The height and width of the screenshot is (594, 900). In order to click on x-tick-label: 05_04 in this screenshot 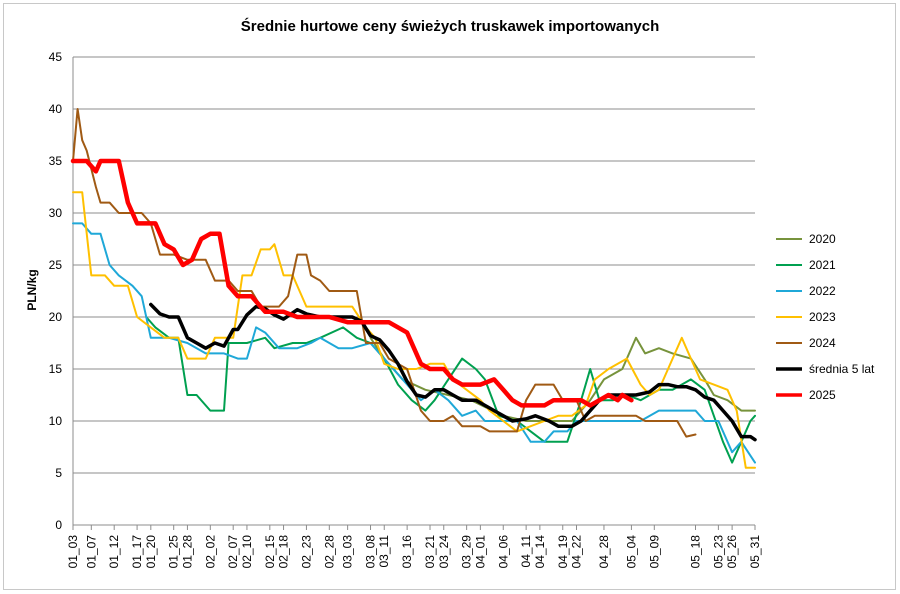, I will do `click(631, 552)`.